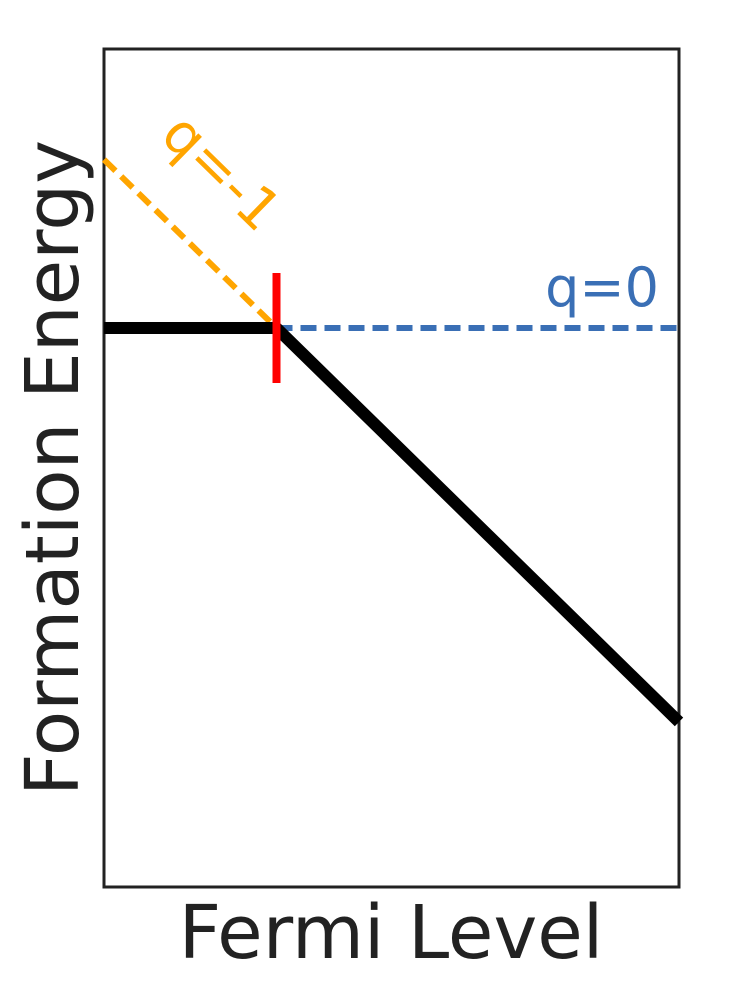  I want to click on y-axis-label: Formation Energy, so click(53, 468).